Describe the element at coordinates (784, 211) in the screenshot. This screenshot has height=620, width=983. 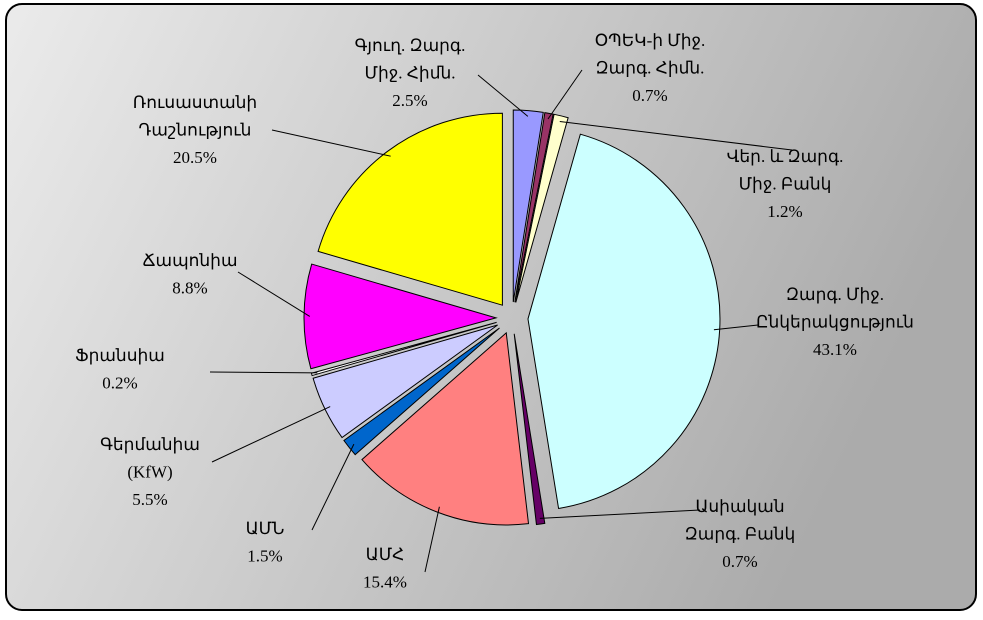
I see `slice-value-label: 1.2%` at that location.